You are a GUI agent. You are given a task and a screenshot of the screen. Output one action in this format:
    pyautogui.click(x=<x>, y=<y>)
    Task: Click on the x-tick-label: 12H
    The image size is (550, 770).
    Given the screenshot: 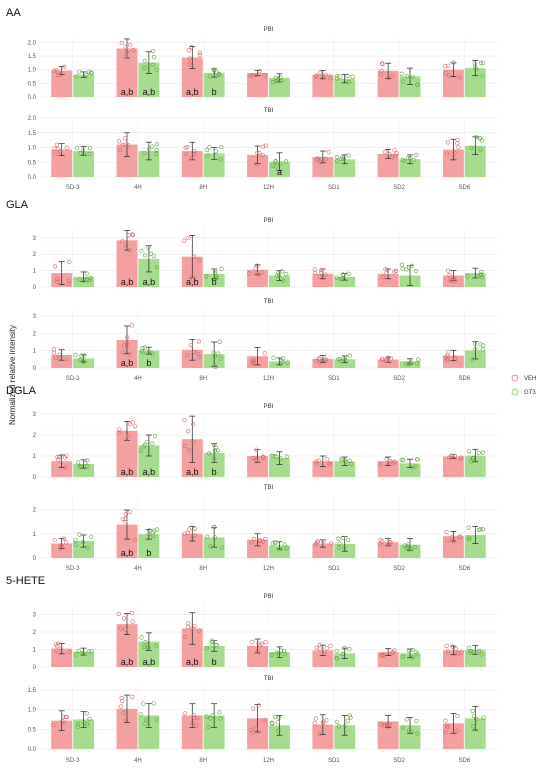 What is the action you would take?
    pyautogui.click(x=268, y=188)
    